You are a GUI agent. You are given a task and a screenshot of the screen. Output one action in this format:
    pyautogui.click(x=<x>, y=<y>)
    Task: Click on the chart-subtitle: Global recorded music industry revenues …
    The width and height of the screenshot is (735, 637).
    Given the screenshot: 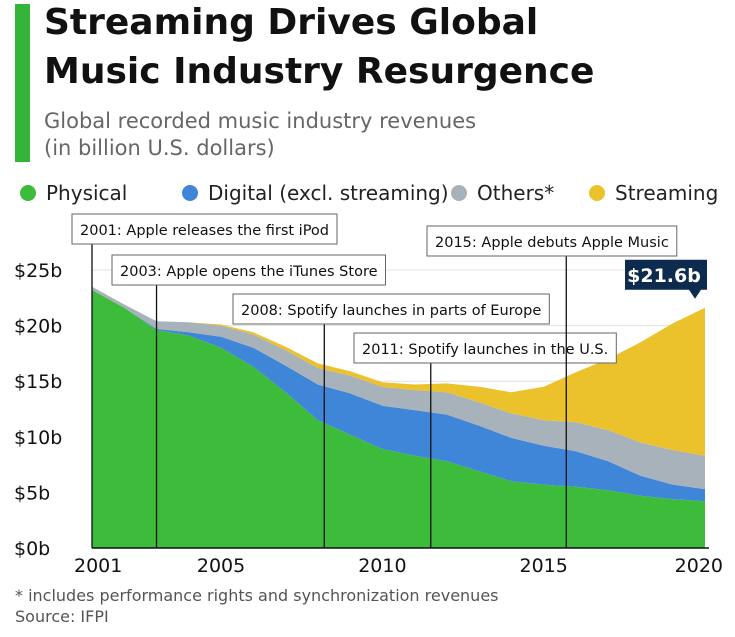 What is the action you would take?
    pyautogui.click(x=344, y=135)
    